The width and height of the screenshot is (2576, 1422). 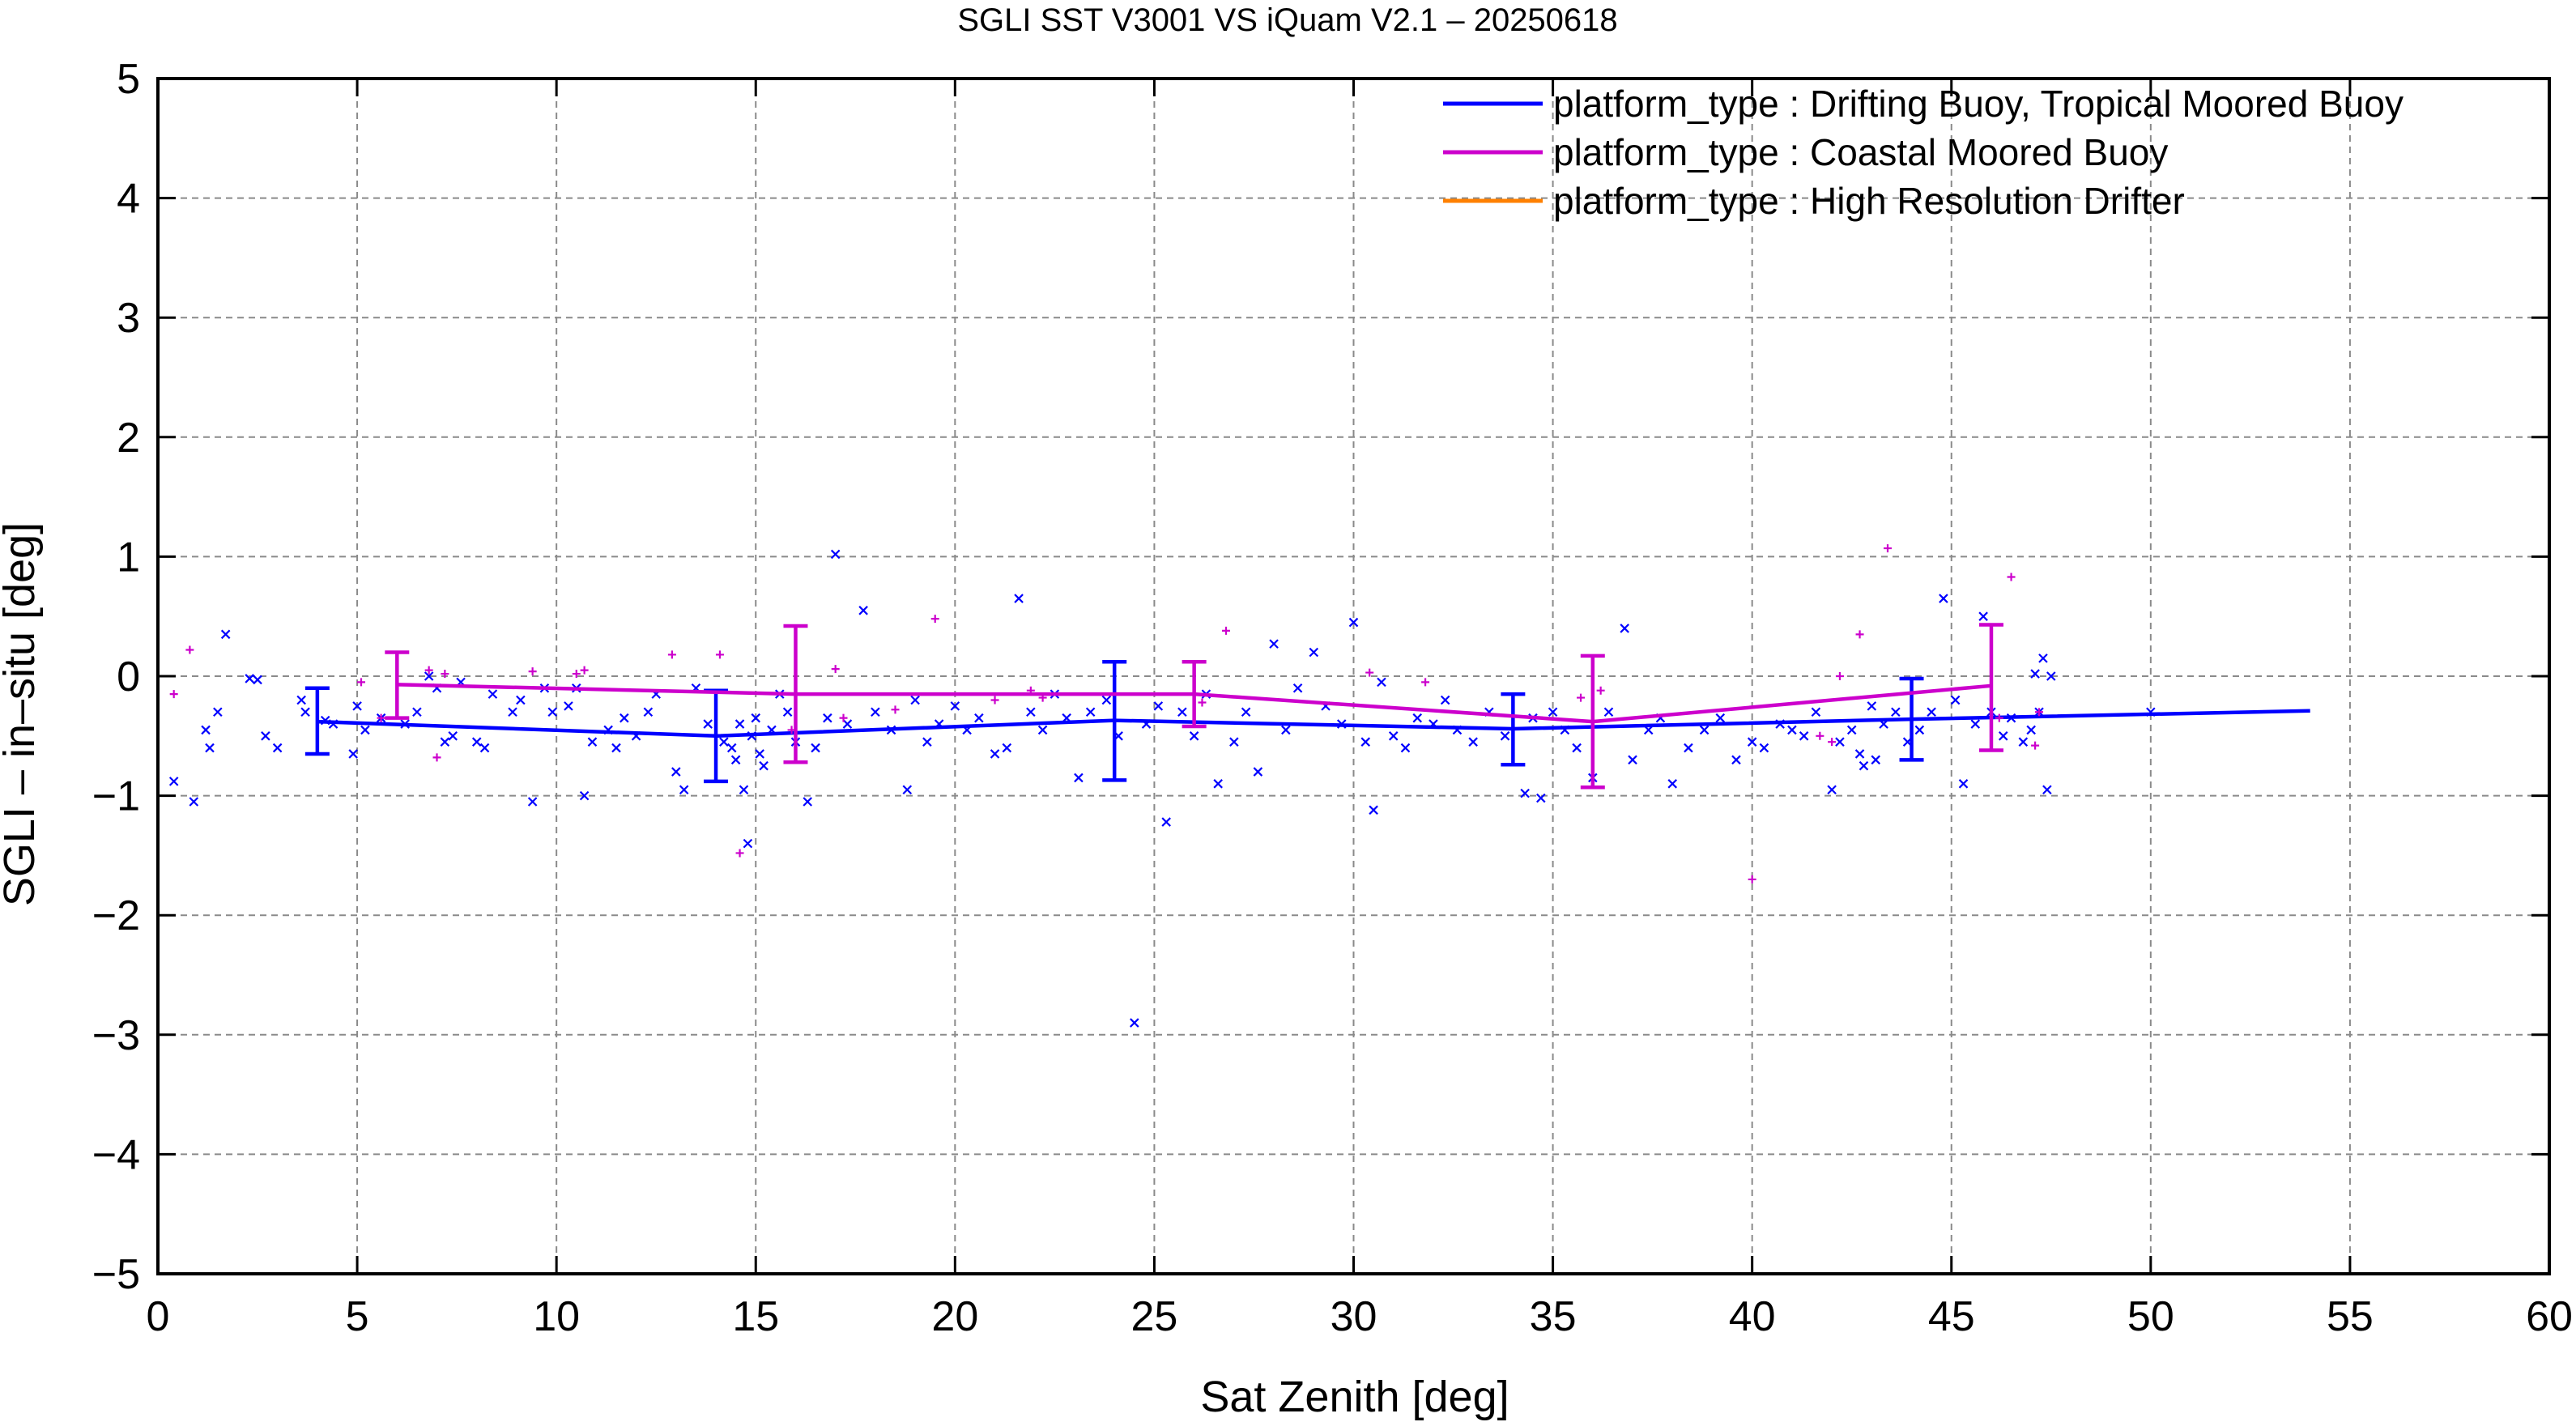 I want to click on y-tick-label: −1, so click(x=116, y=796).